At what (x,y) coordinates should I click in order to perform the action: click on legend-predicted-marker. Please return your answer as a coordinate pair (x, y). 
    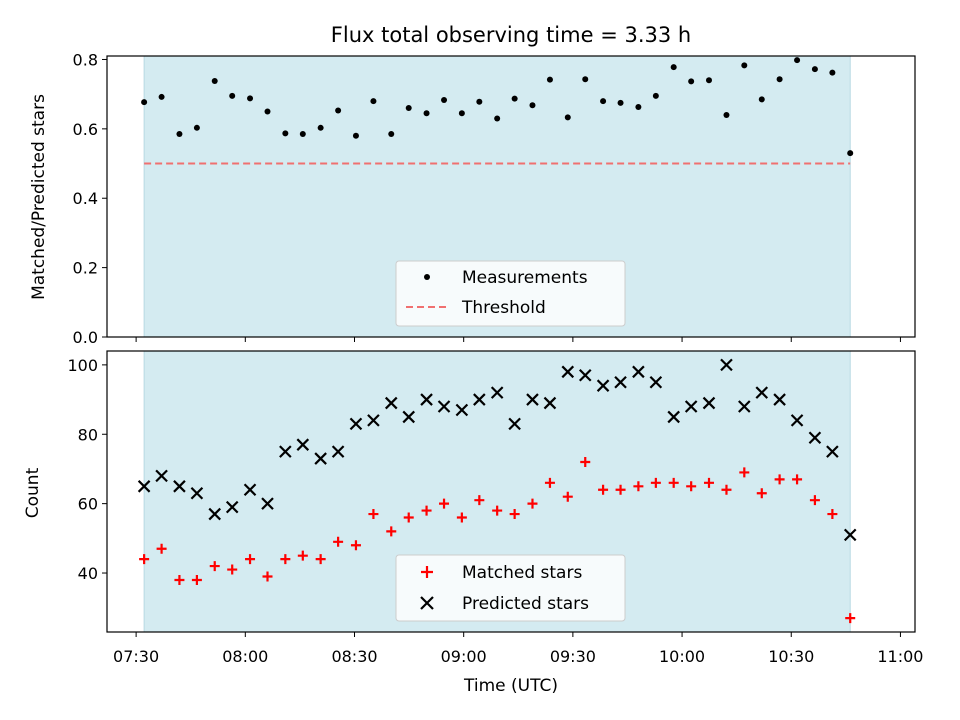
    Looking at the image, I should click on (427, 603).